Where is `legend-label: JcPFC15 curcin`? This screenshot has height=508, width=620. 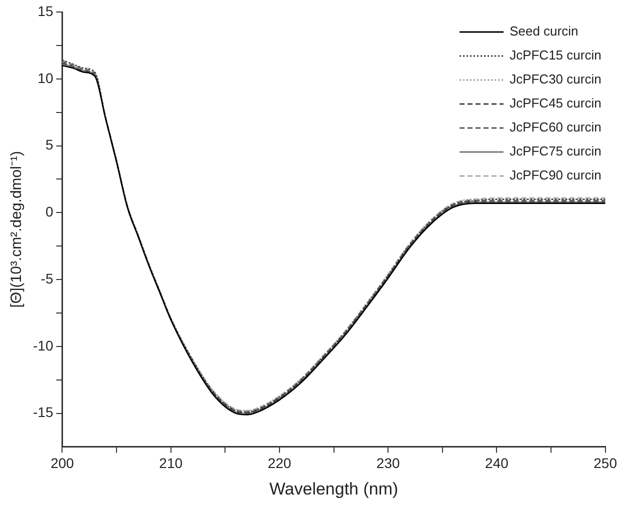 legend-label: JcPFC15 curcin is located at coordinates (556, 55).